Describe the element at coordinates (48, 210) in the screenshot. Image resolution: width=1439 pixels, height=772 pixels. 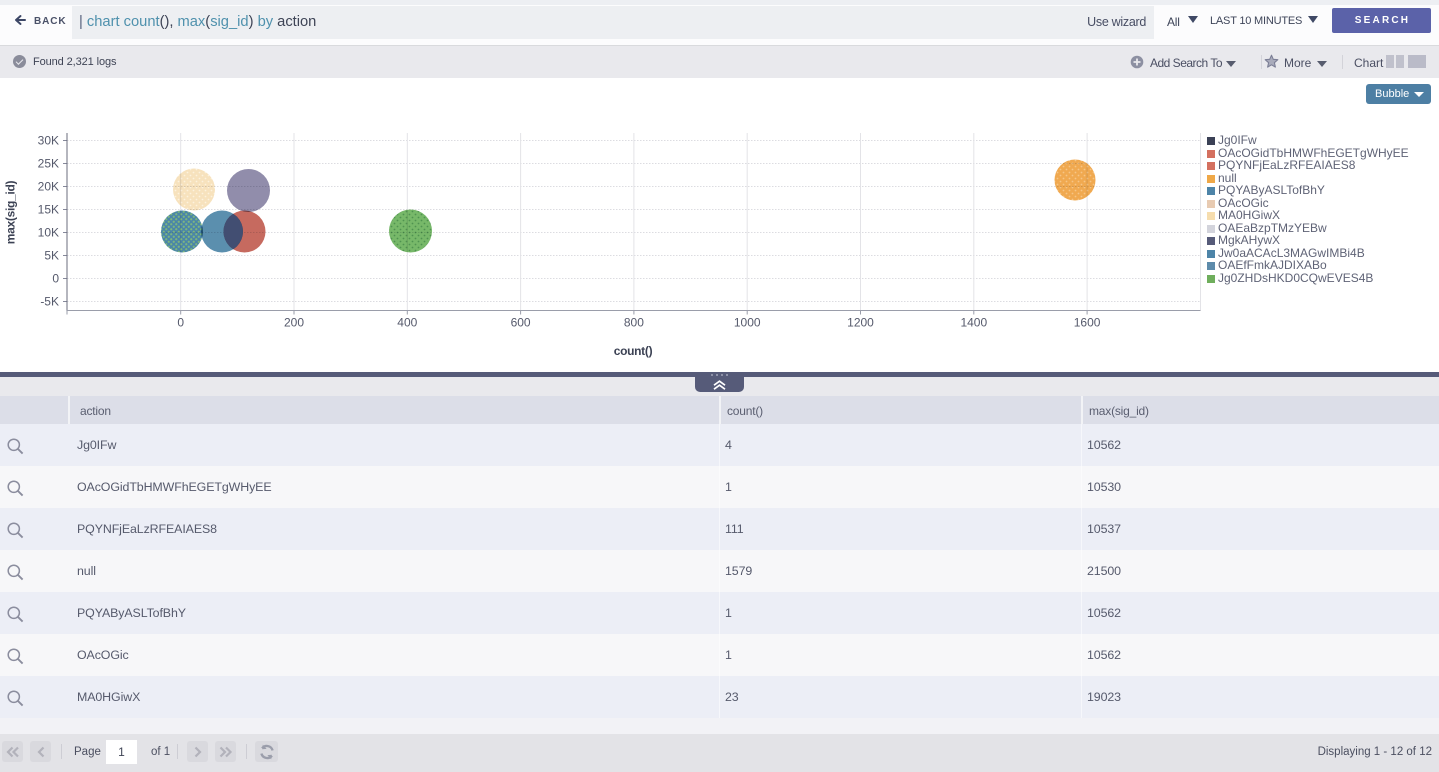
I see `svg-text: 15K` at that location.